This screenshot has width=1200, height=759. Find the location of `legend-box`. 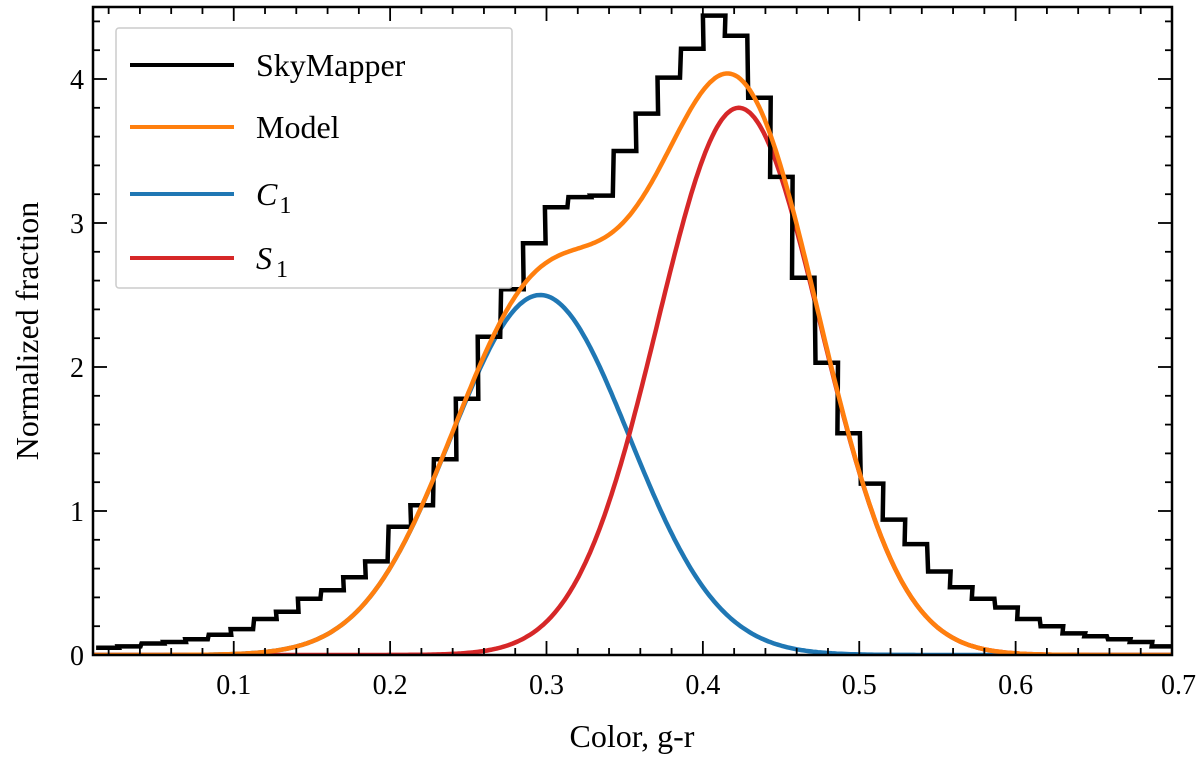

legend-box is located at coordinates (314, 158).